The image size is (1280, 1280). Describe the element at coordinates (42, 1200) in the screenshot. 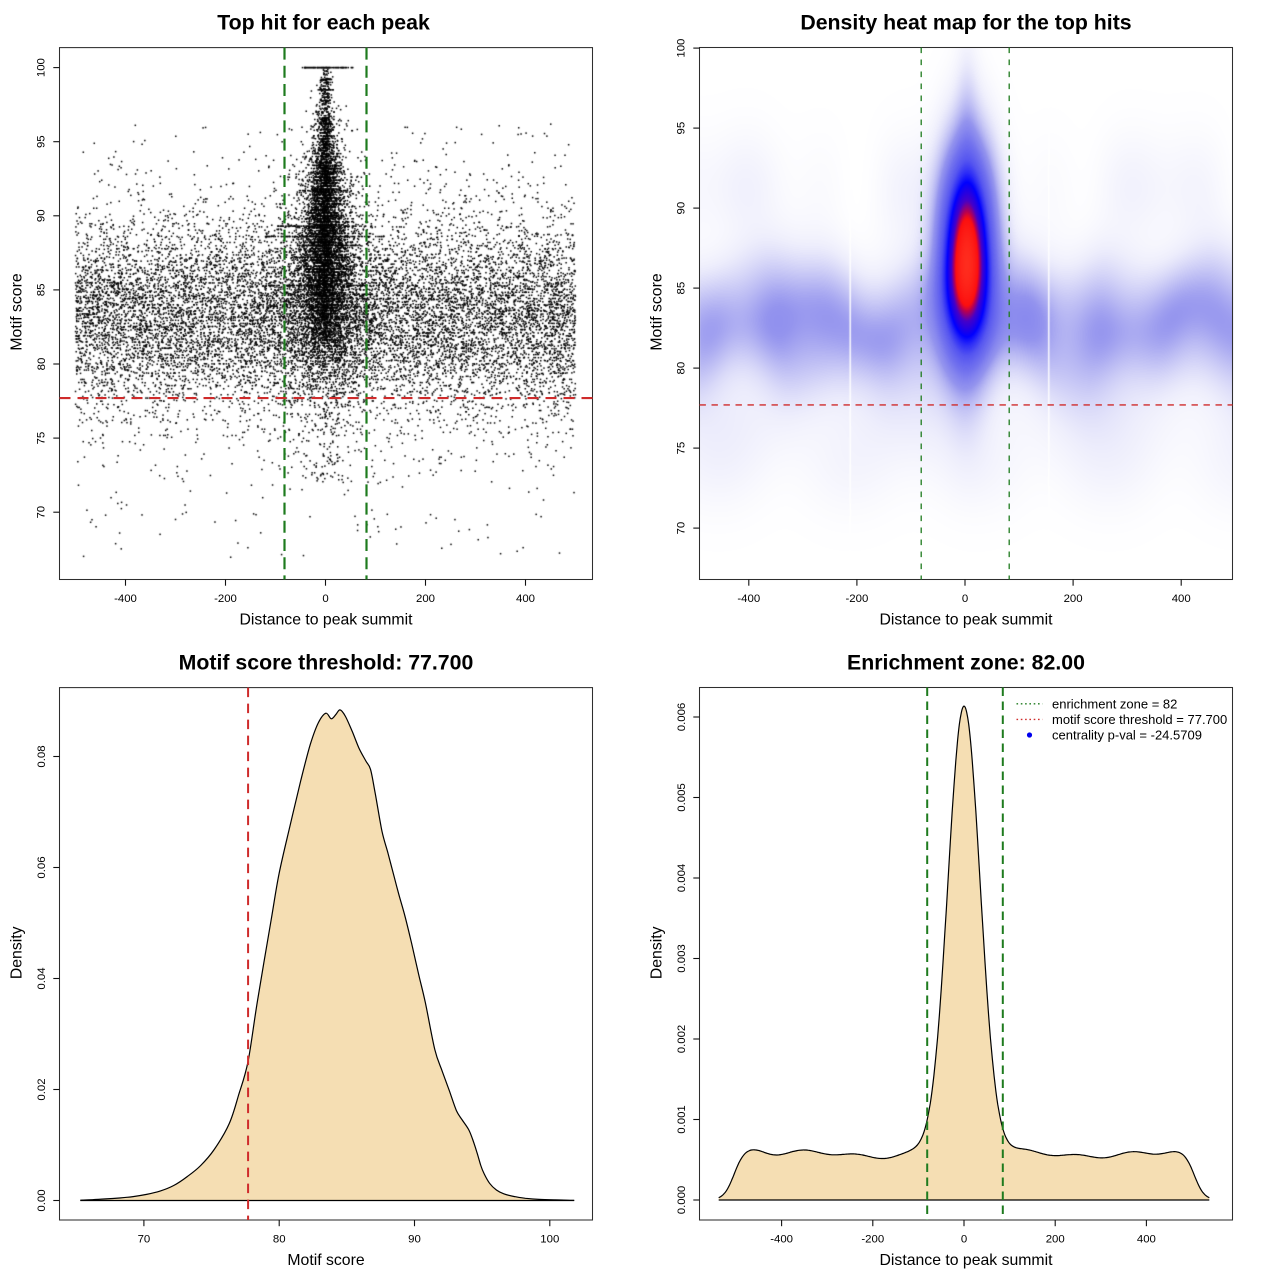

I see `svg-text: 0.00` at that location.